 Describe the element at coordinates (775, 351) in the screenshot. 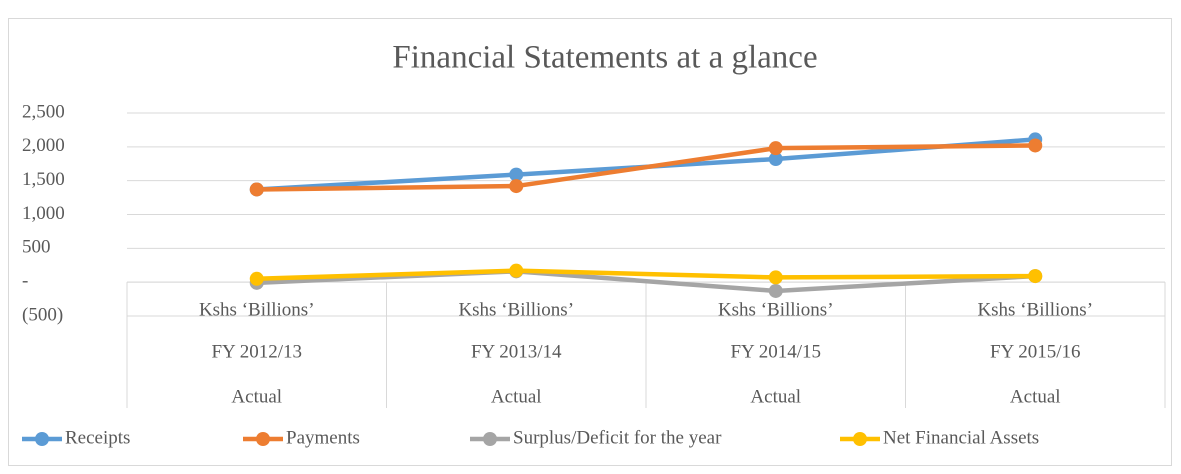

I see `x-tick-label: FY 2014/15` at that location.